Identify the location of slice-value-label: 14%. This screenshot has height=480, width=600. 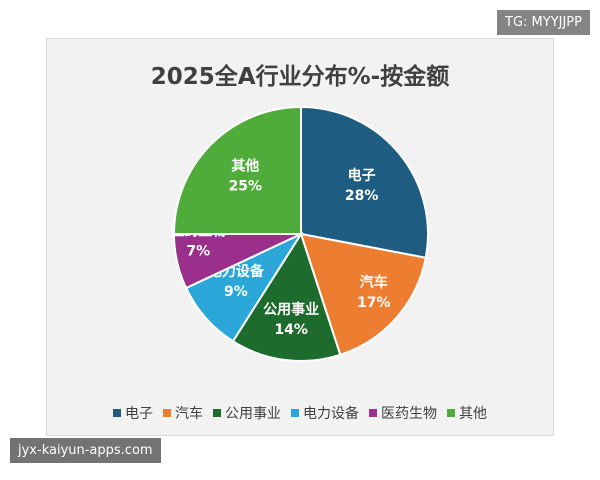
(291, 330).